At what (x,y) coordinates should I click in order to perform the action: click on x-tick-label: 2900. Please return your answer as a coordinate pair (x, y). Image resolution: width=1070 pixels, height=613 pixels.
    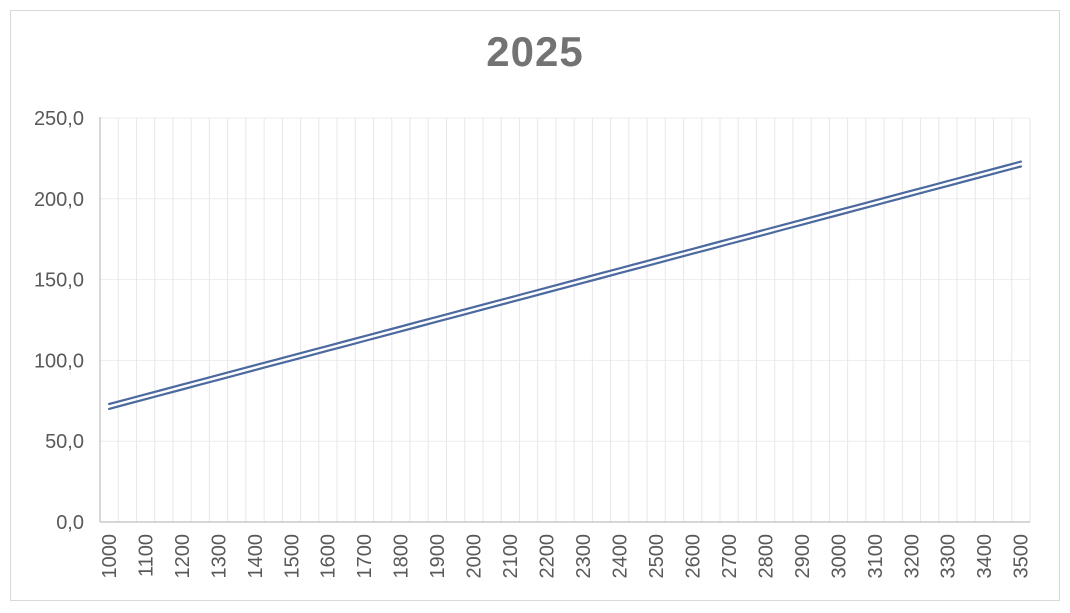
    Looking at the image, I should click on (803, 556).